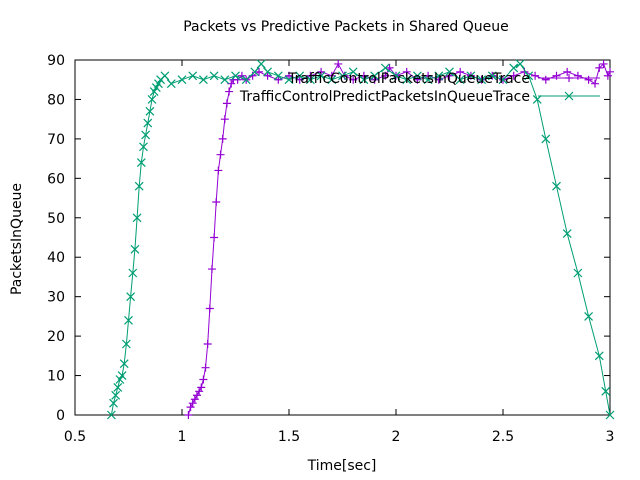 Image resolution: width=640 pixels, height=480 pixels. What do you see at coordinates (56, 140) in the screenshot?
I see `y-tick-label: 70` at bounding box center [56, 140].